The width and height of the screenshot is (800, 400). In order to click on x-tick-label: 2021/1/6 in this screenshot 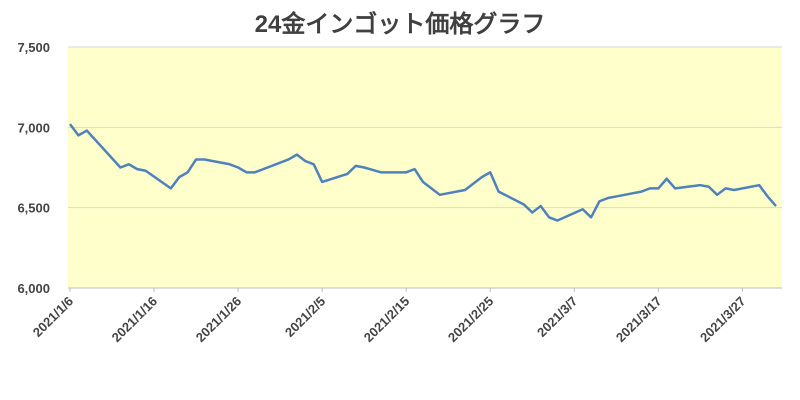, I will do `click(53, 317)`.